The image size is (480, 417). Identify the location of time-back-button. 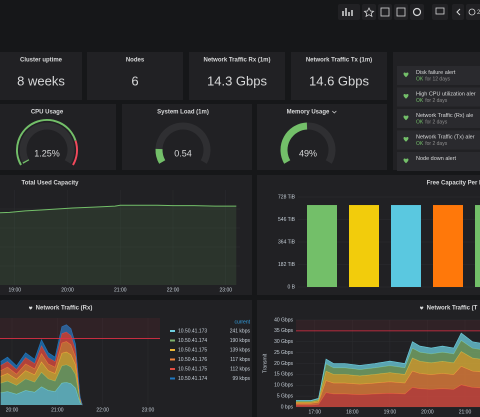
(458, 12).